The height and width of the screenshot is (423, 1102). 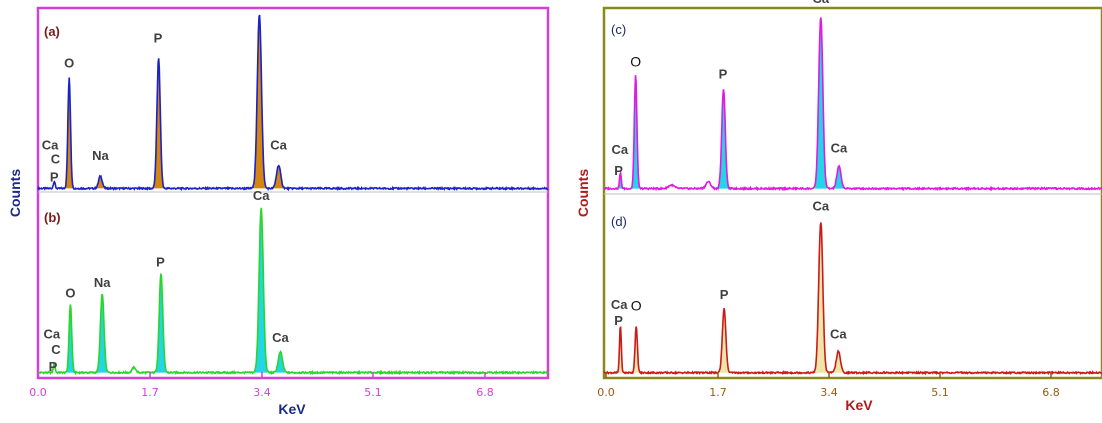 I want to click on panel-tag: (a), so click(x=52, y=31).